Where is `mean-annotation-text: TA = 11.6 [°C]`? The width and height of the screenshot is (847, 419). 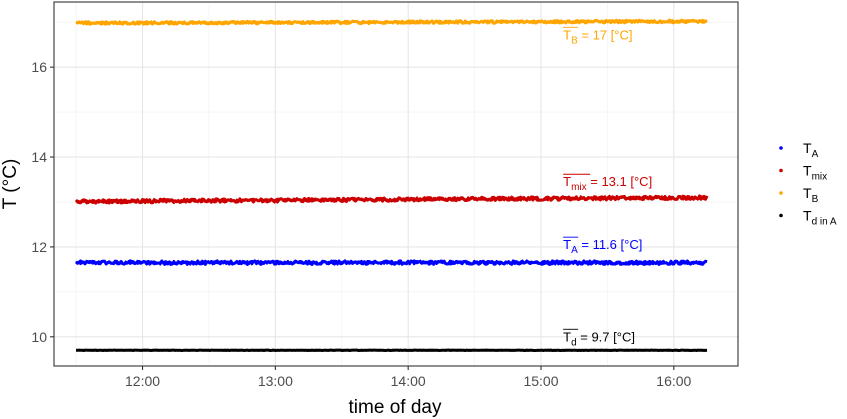
mean-annotation-text: TA = 11.6 [°C] is located at coordinates (602, 246).